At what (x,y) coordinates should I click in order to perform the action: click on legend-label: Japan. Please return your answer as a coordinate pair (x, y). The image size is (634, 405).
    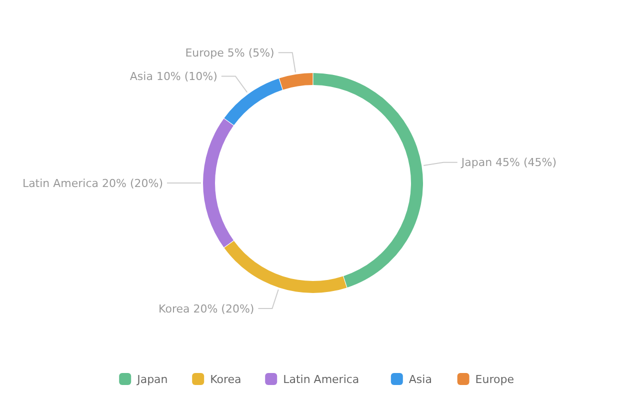
    Looking at the image, I should click on (152, 379).